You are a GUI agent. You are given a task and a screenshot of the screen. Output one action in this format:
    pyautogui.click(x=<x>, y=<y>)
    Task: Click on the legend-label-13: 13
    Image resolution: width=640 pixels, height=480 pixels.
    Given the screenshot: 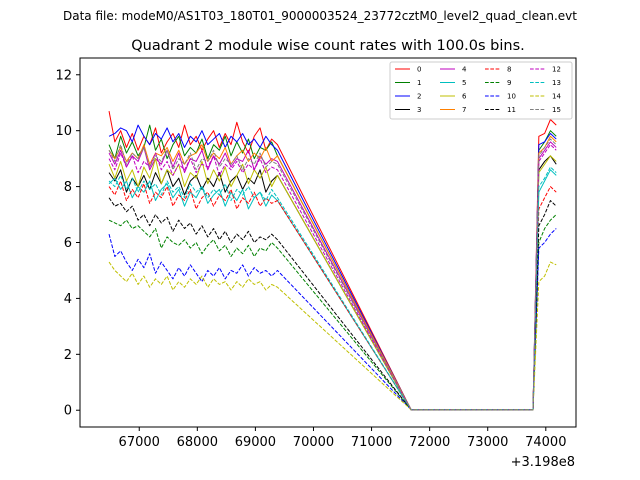 What is the action you would take?
    pyautogui.click(x=556, y=83)
    